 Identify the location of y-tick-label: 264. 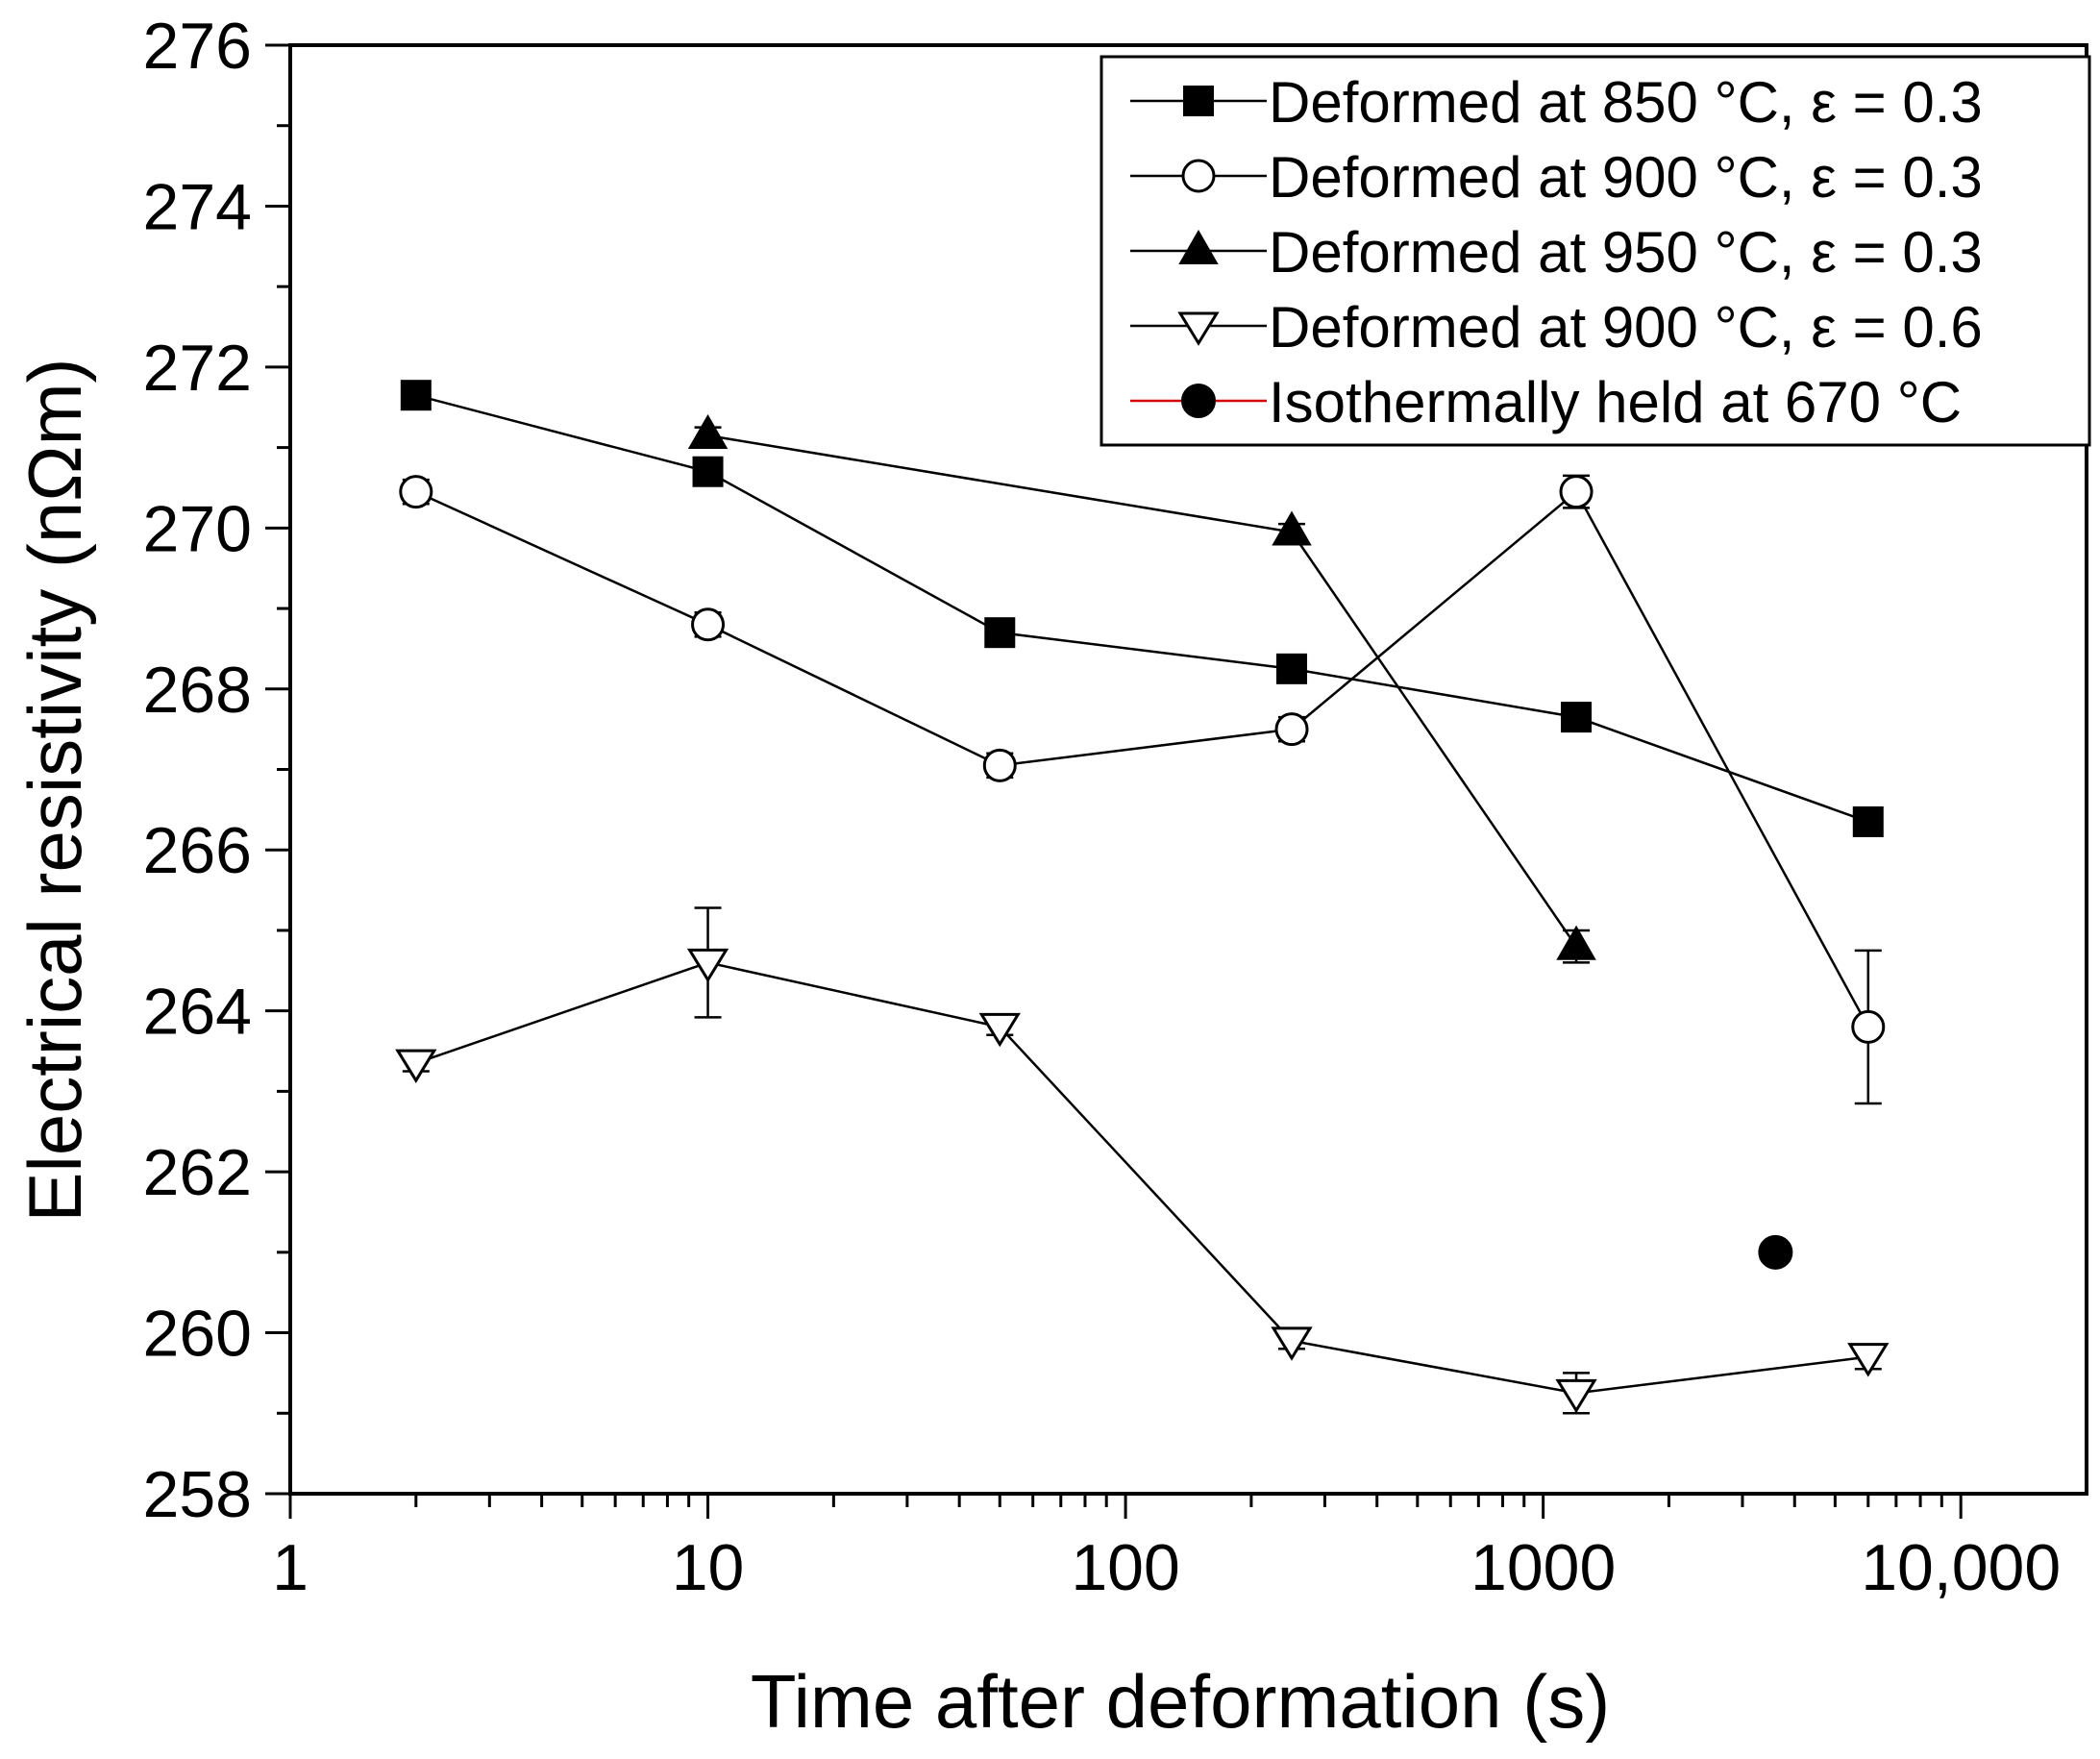
(197, 1012).